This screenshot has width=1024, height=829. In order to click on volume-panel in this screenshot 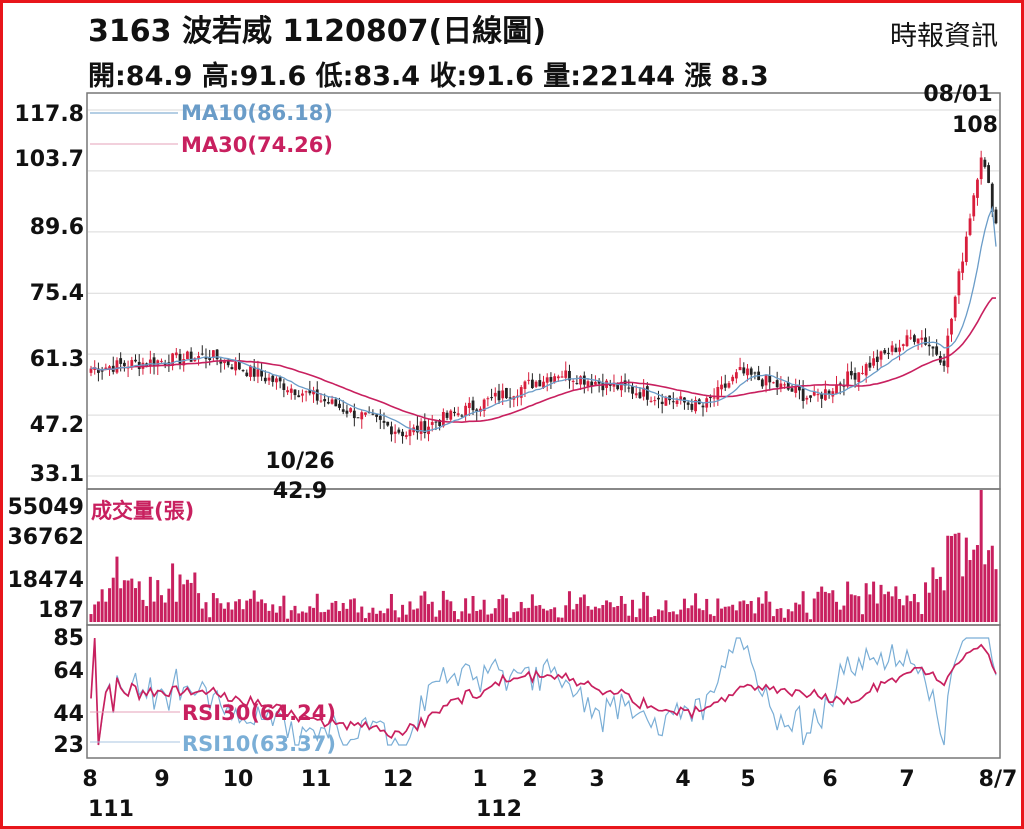, I will do `click(543, 557)`.